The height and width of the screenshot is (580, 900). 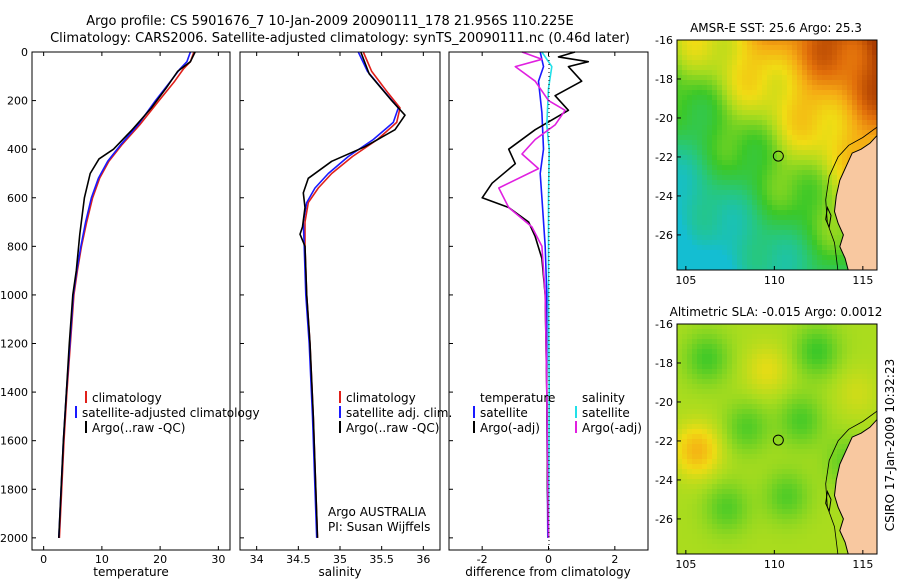 I want to click on sst-map-ytick-label: -16, so click(x=664, y=40).